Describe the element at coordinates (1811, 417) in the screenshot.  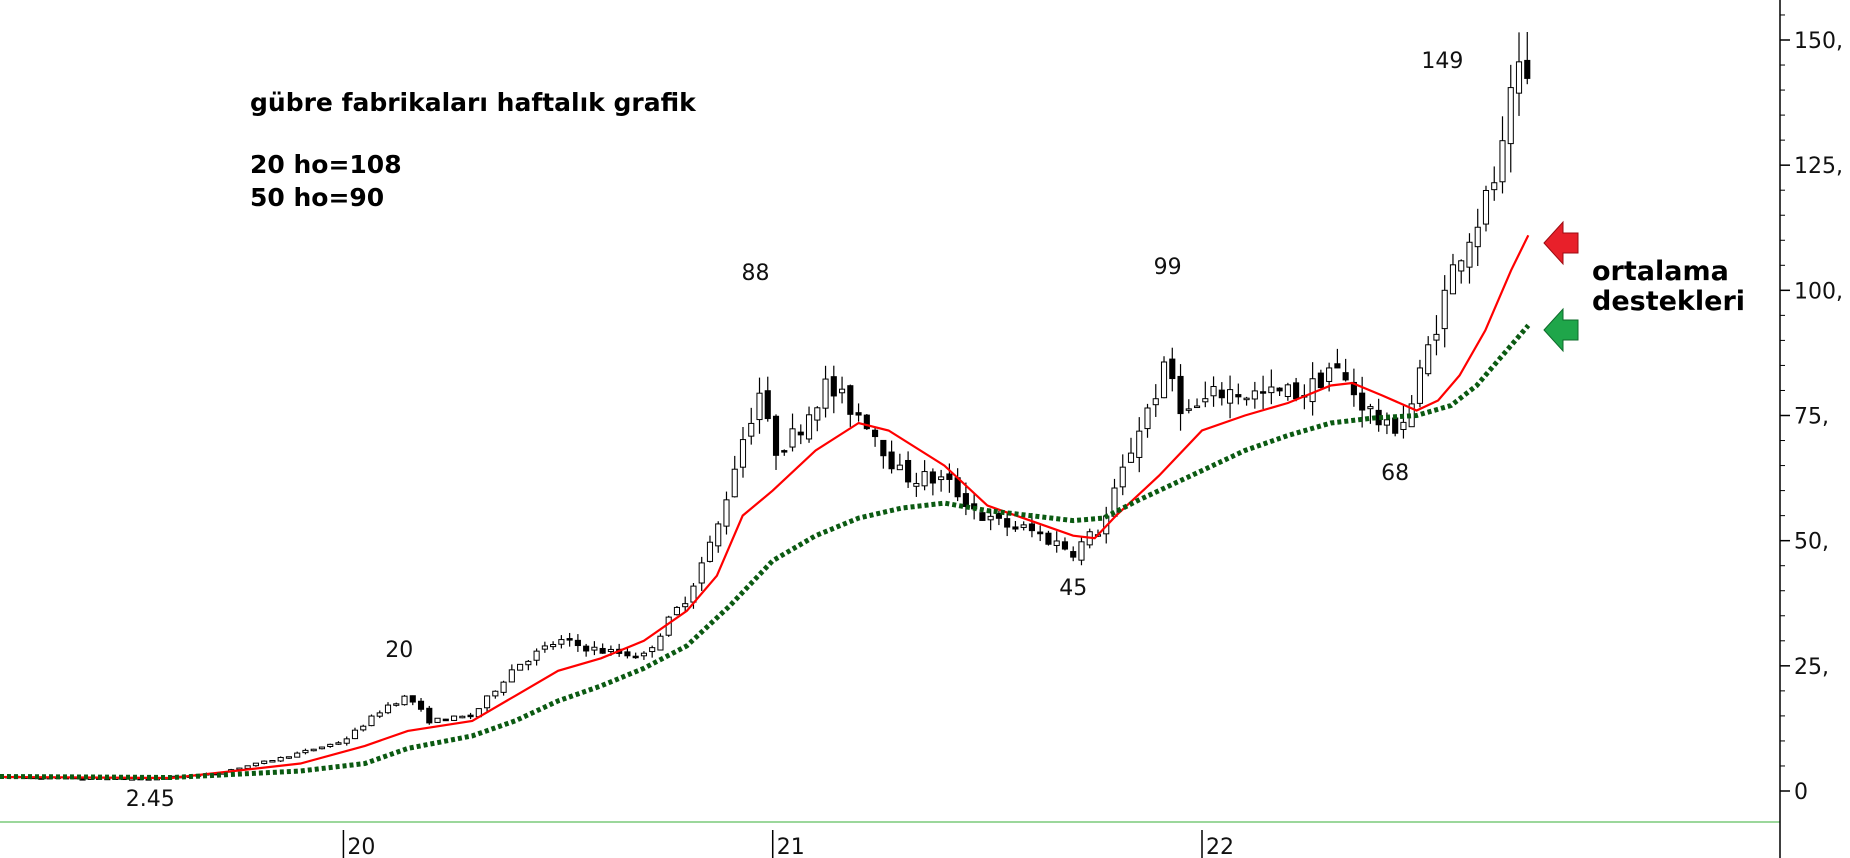
I see `y-tick-label: 75,` at that location.